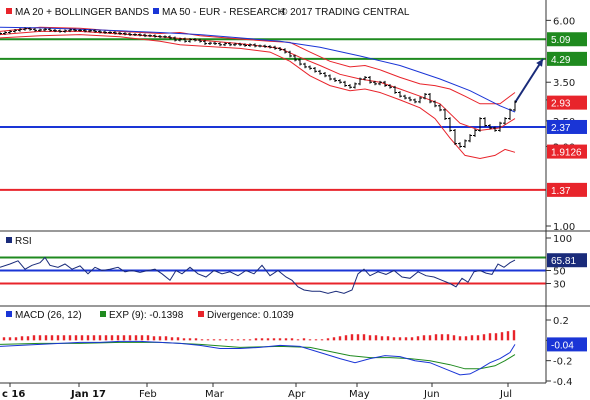 The image size is (590, 400). What do you see at coordinates (564, 83) in the screenshot?
I see `y-tick-label: 3.50` at bounding box center [564, 83].